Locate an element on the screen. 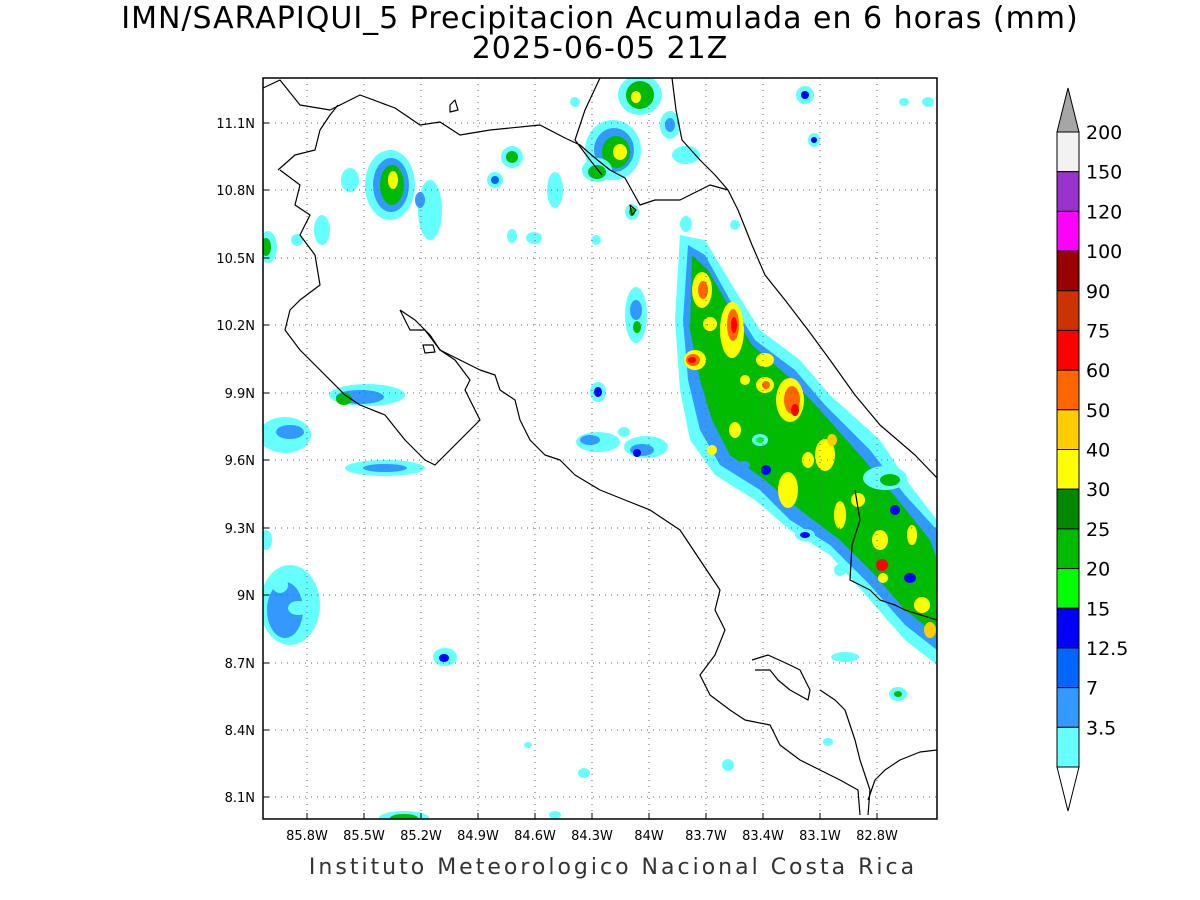 Image resolution: width=1200 pixels, height=900 pixels. x-tick-marks is located at coordinates (592, 816).